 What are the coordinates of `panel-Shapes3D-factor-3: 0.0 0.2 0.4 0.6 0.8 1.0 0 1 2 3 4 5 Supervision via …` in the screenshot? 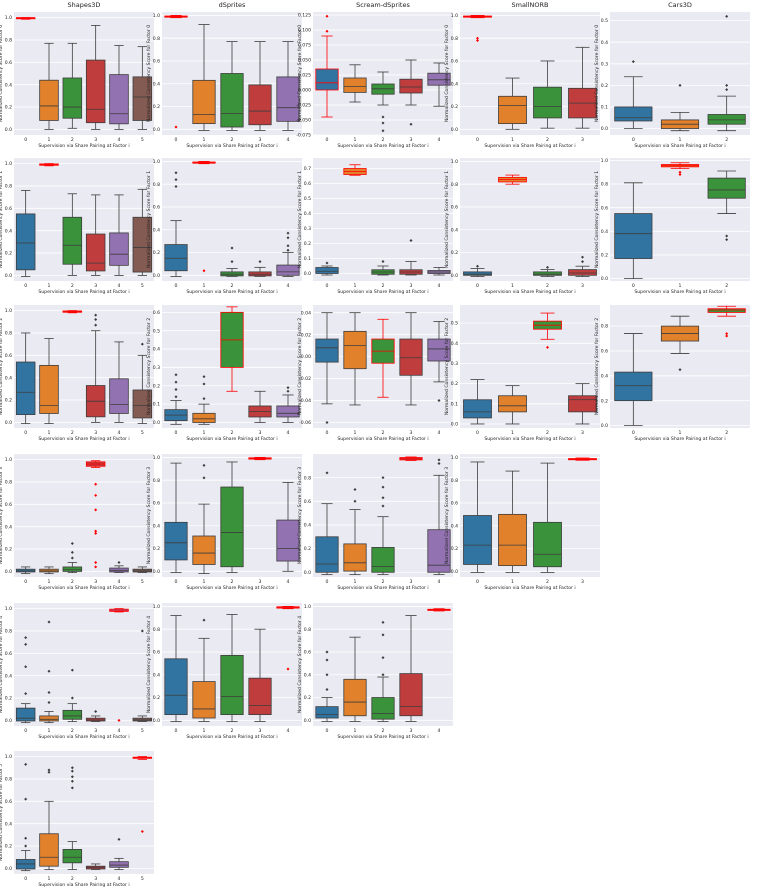 It's located at (77, 522).